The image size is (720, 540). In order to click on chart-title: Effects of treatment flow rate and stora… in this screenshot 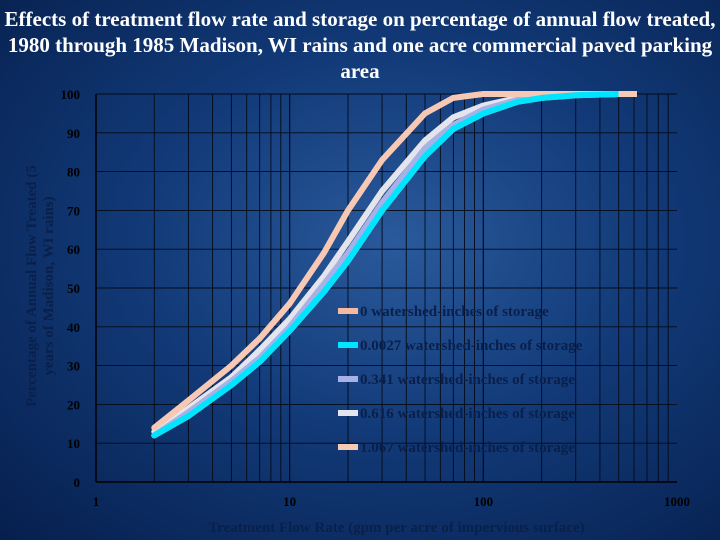, I will do `click(360, 45)`.